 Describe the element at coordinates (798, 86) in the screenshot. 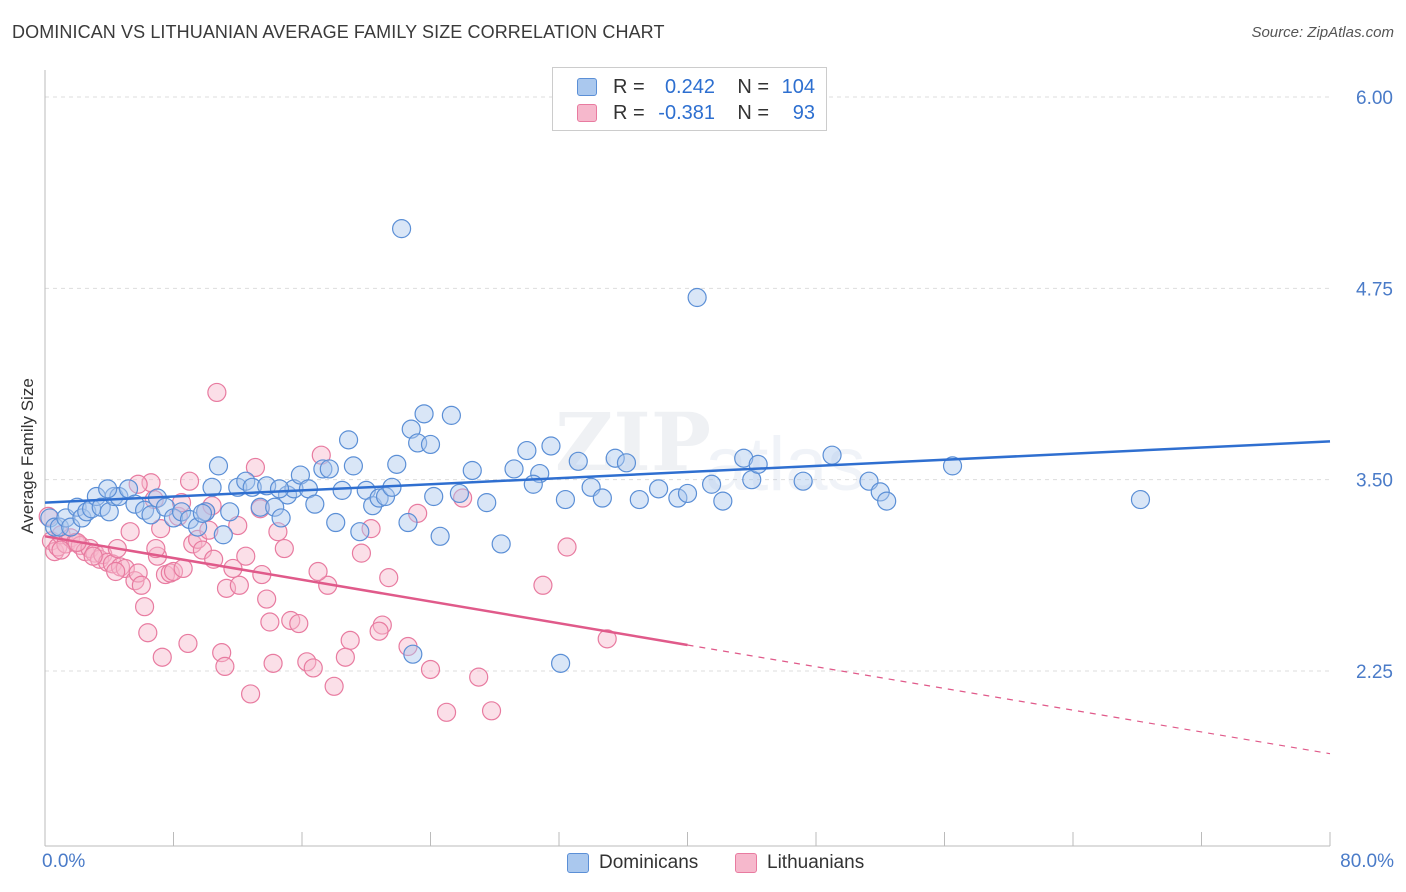

I see `n-value: 104` at that location.